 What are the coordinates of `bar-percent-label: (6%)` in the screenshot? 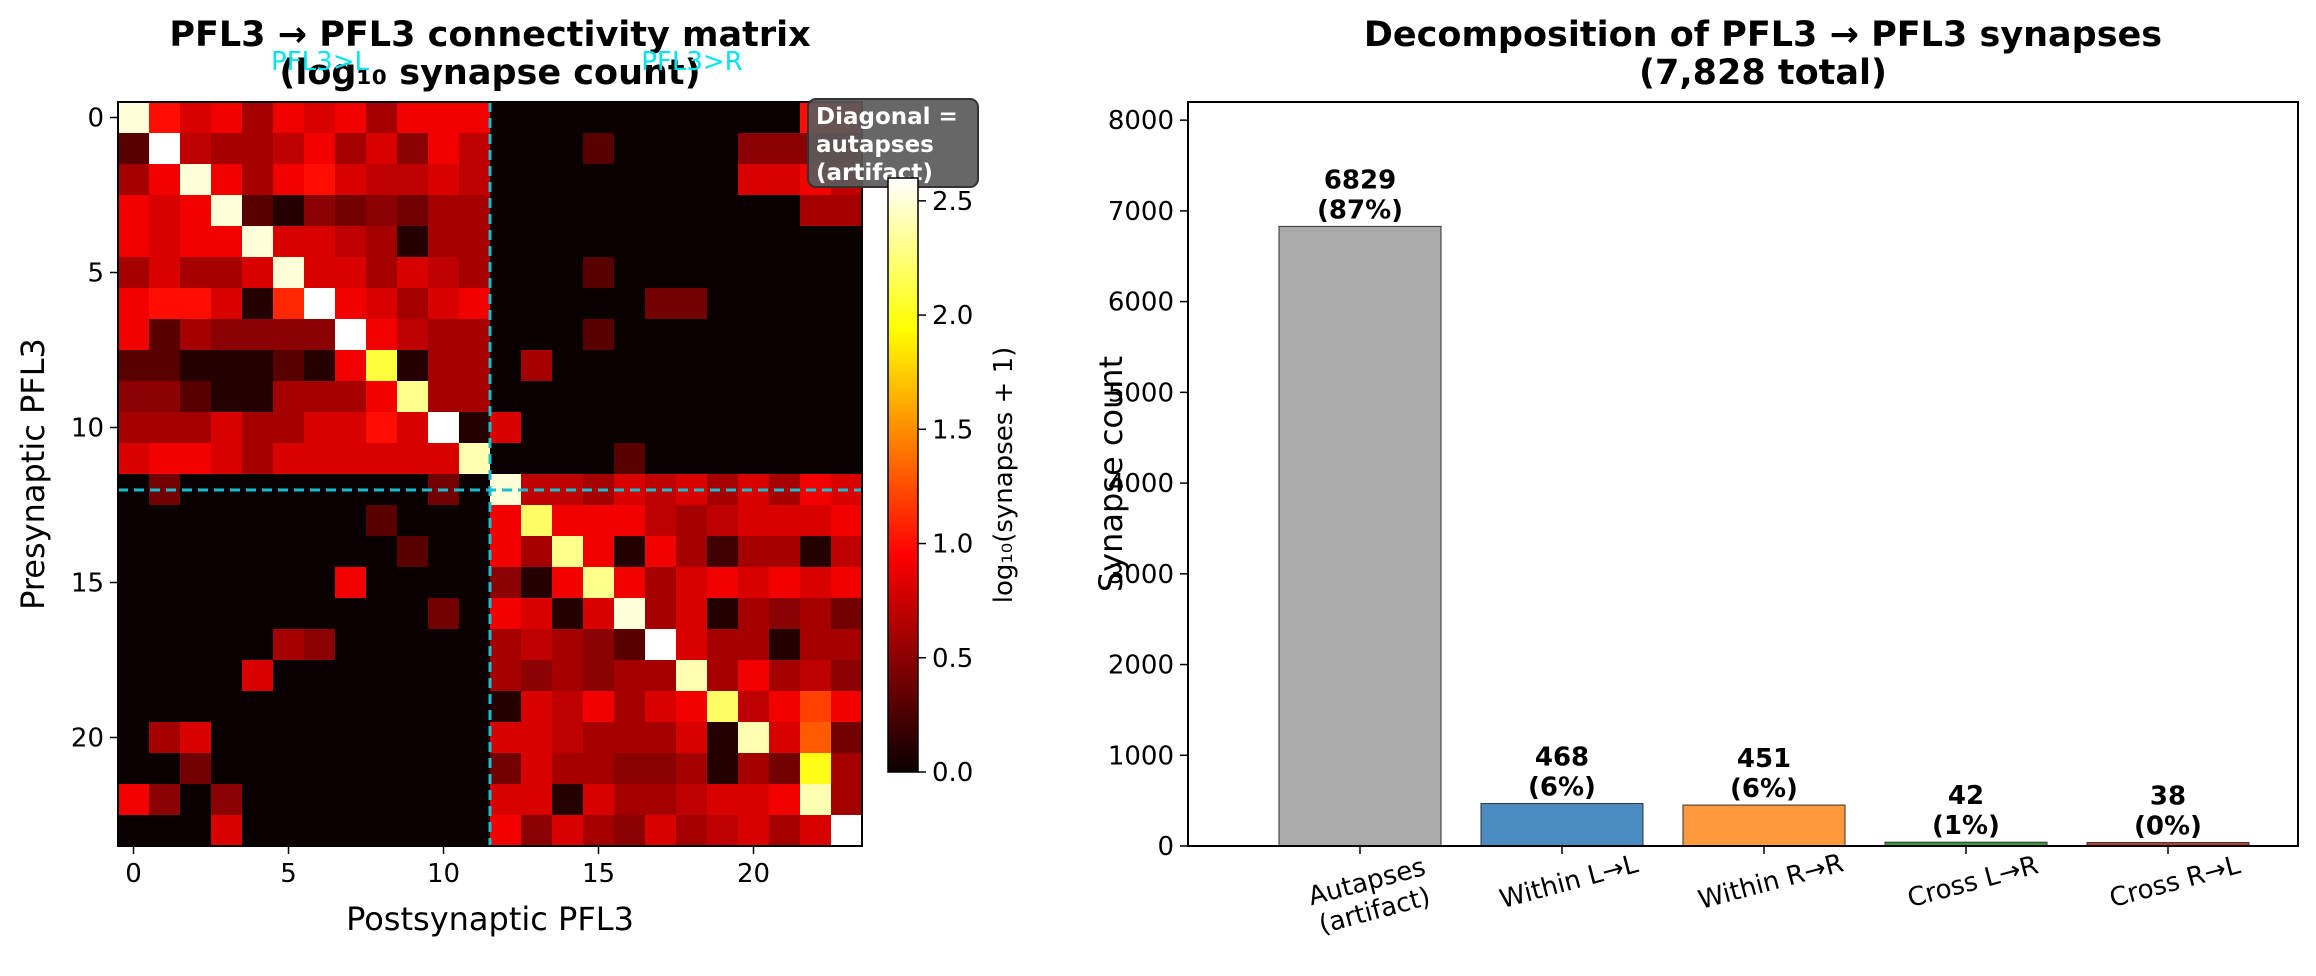 It's located at (1764, 789).